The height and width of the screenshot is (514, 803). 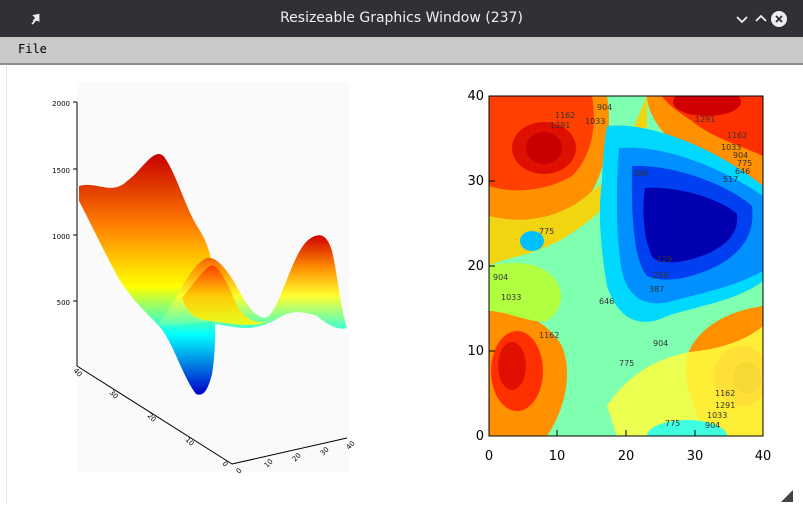 What do you see at coordinates (742, 19) in the screenshot?
I see `minimize-button` at bounding box center [742, 19].